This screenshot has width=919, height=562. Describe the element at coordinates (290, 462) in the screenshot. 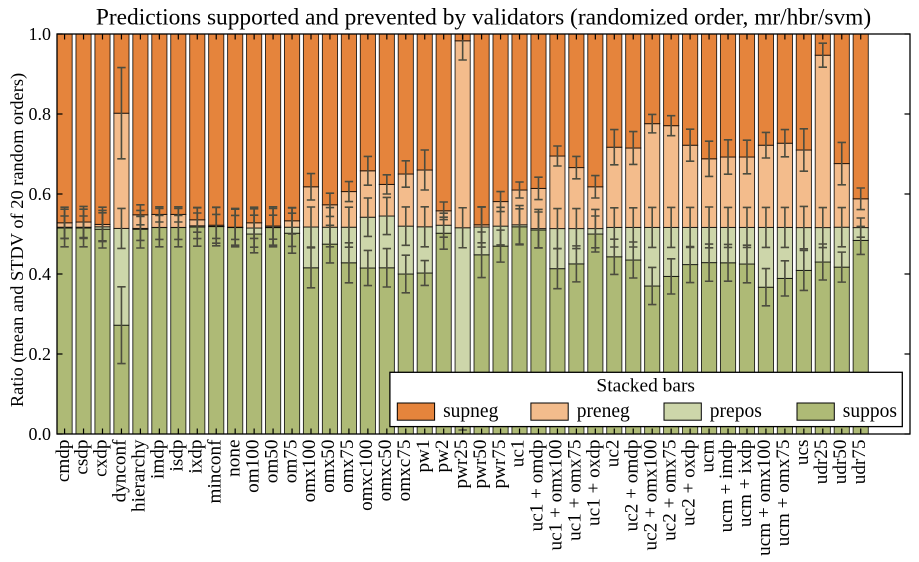

I see `svg-text: om75` at that location.